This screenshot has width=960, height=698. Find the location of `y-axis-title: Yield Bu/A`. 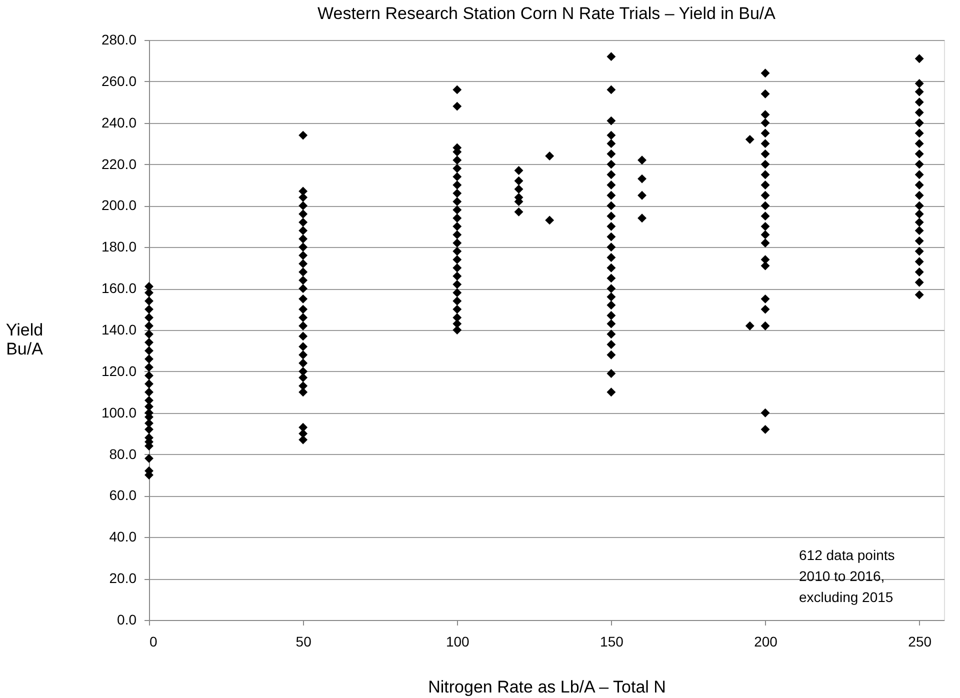

y-axis-title: Yield Bu/A is located at coordinates (25, 339).